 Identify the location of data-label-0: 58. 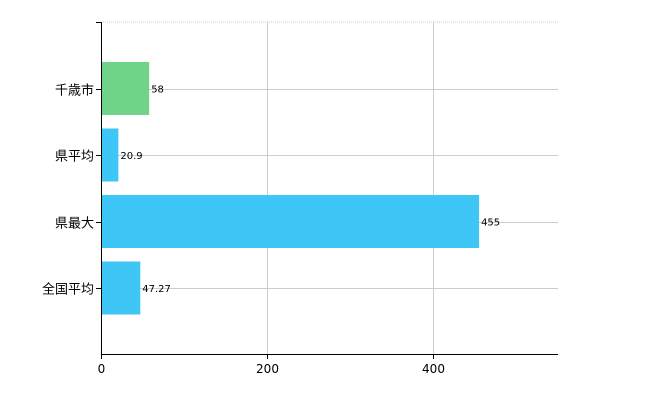
(157, 90).